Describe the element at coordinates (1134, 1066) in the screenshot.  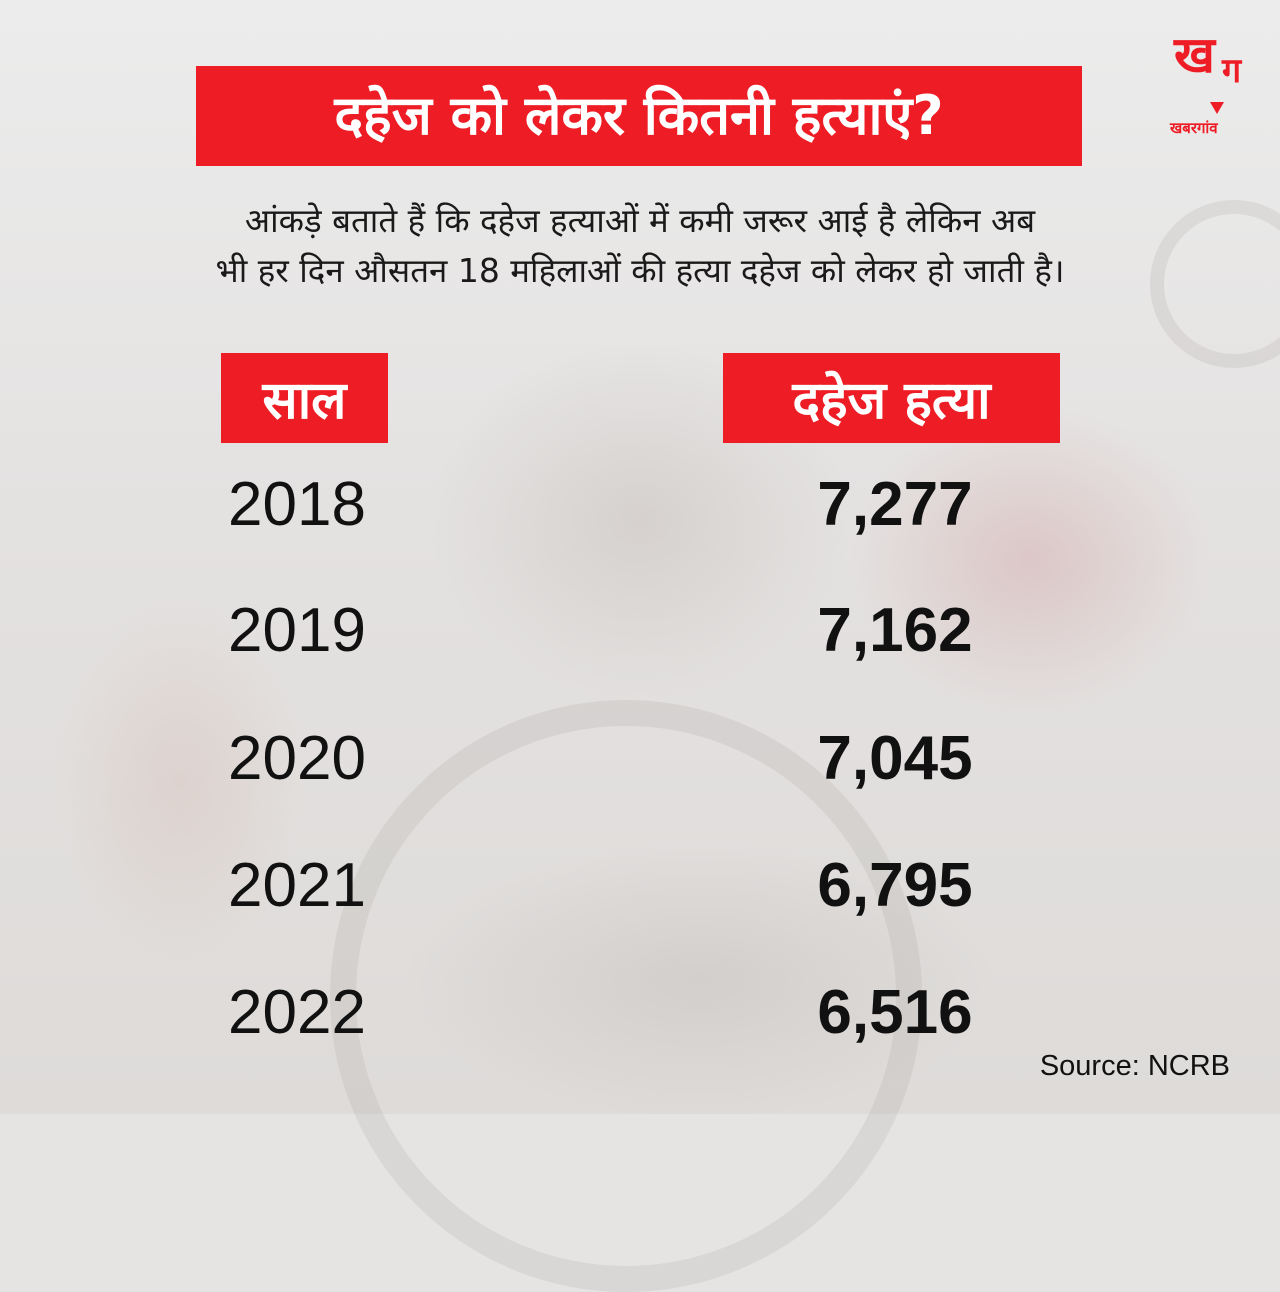
I see `source-credit: Source: NCRB` at that location.